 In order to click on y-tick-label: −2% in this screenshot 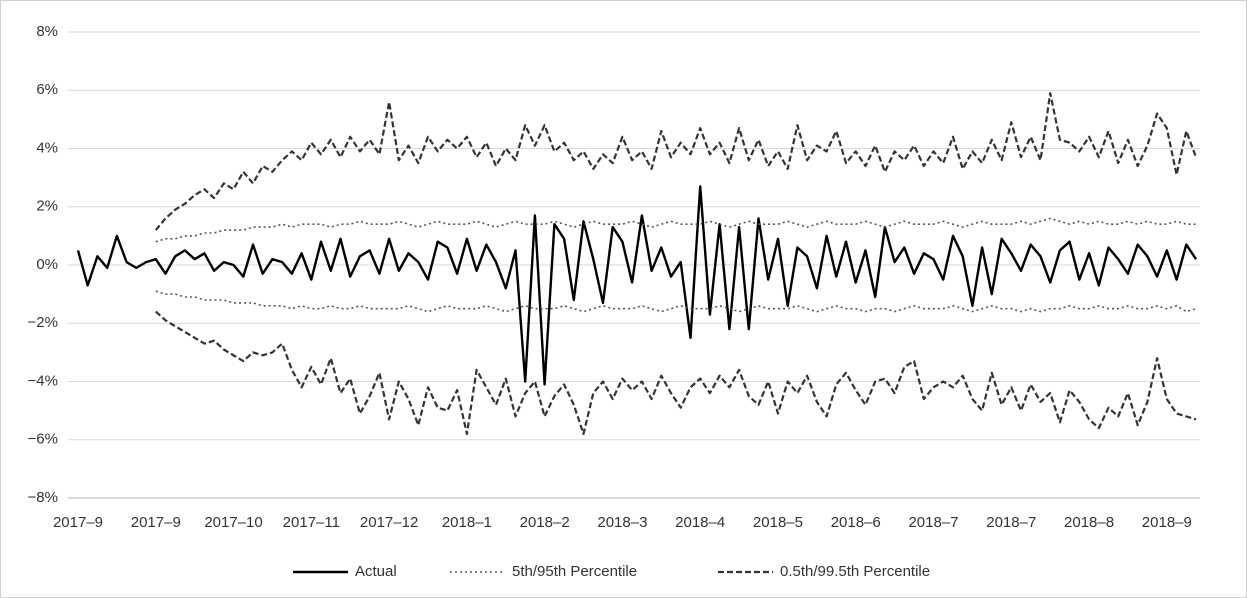, I will do `click(43, 322)`.